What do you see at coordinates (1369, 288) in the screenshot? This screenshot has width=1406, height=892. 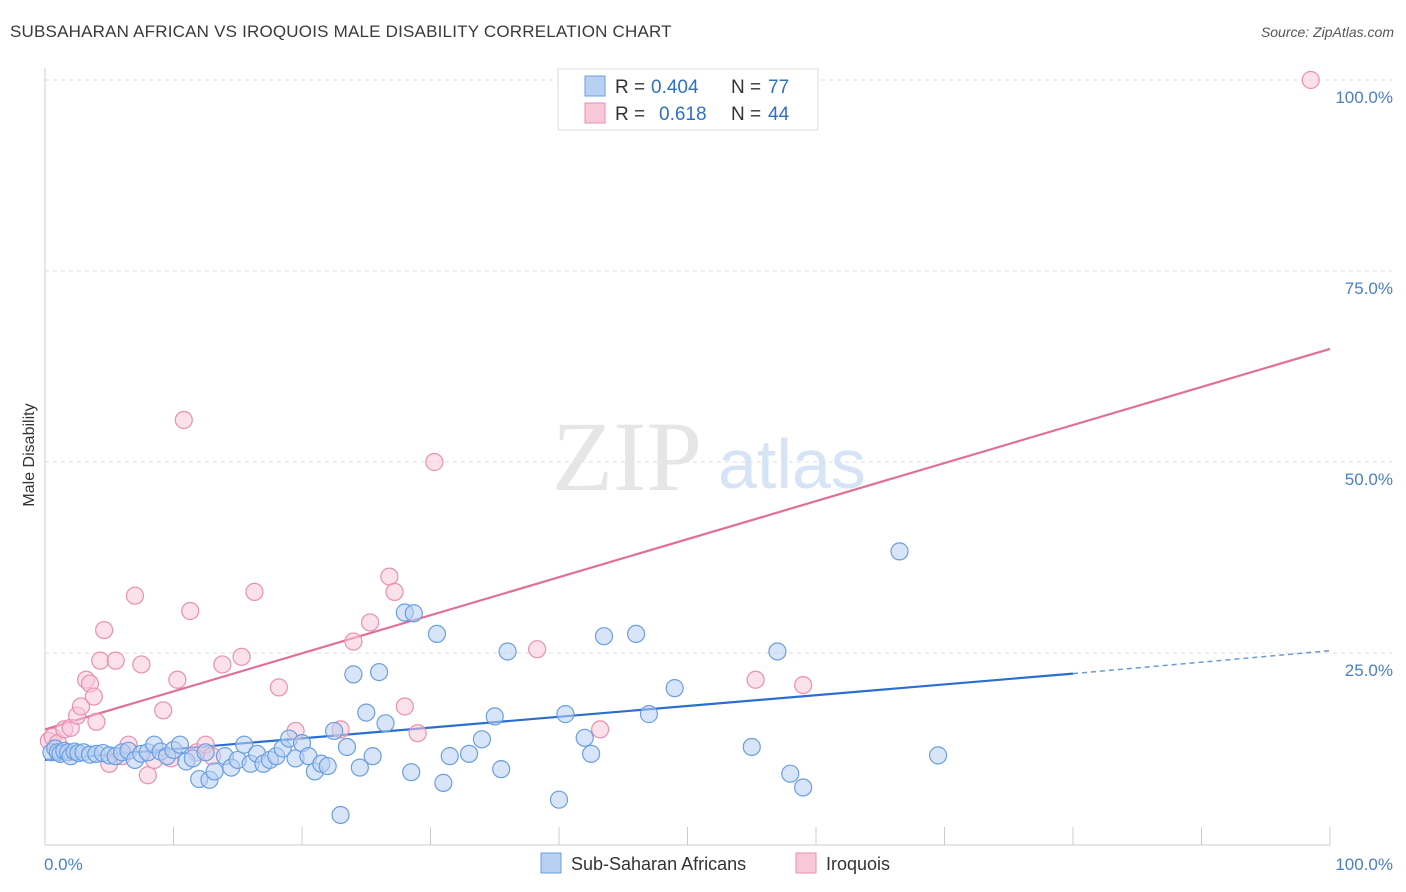 I see `y-tick-label-2: 75.0%` at bounding box center [1369, 288].